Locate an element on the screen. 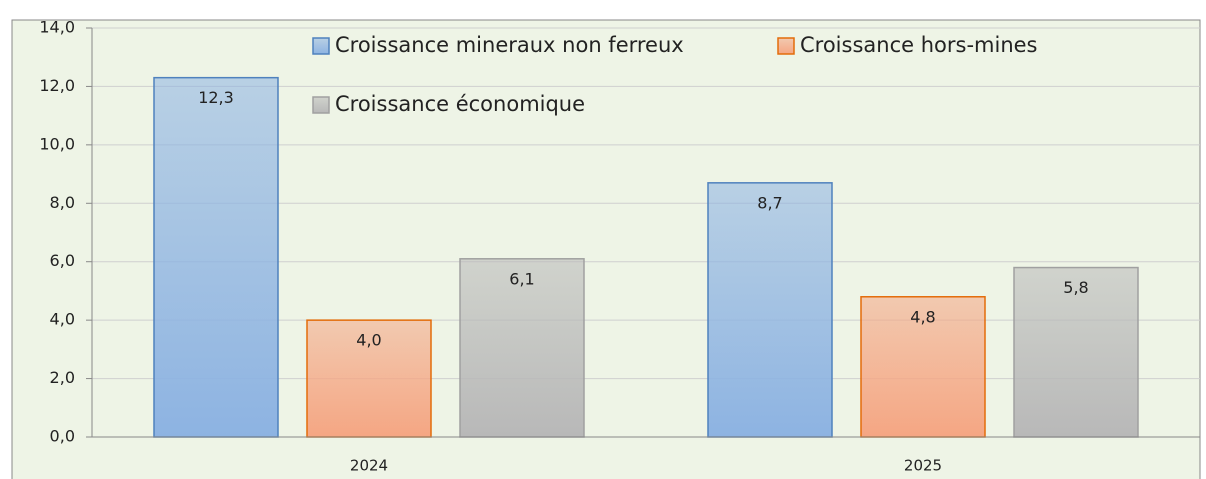  legend-label: Croissance mineraux non ferreux is located at coordinates (509, 45).